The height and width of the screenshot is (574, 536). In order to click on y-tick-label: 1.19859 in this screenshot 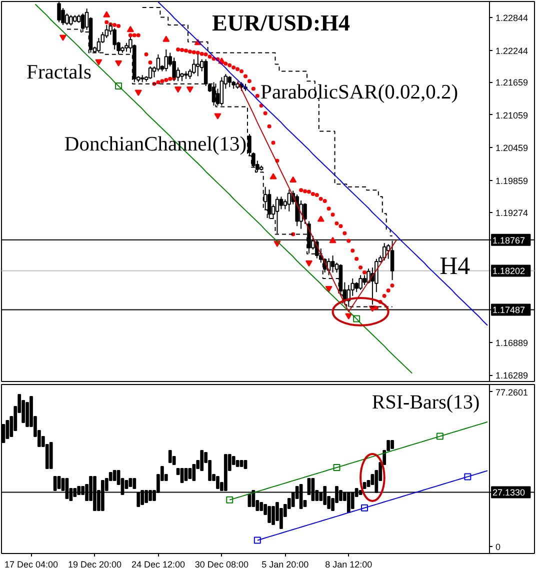, I will do `click(512, 181)`.